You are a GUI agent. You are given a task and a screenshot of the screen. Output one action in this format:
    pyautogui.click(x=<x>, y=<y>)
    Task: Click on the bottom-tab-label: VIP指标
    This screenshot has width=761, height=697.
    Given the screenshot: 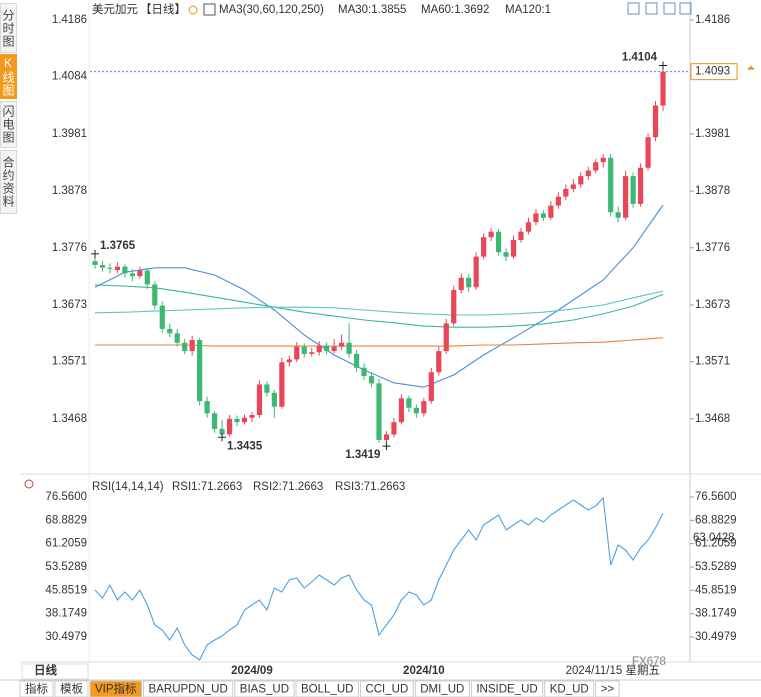 What is the action you would take?
    pyautogui.click(x=116, y=689)
    